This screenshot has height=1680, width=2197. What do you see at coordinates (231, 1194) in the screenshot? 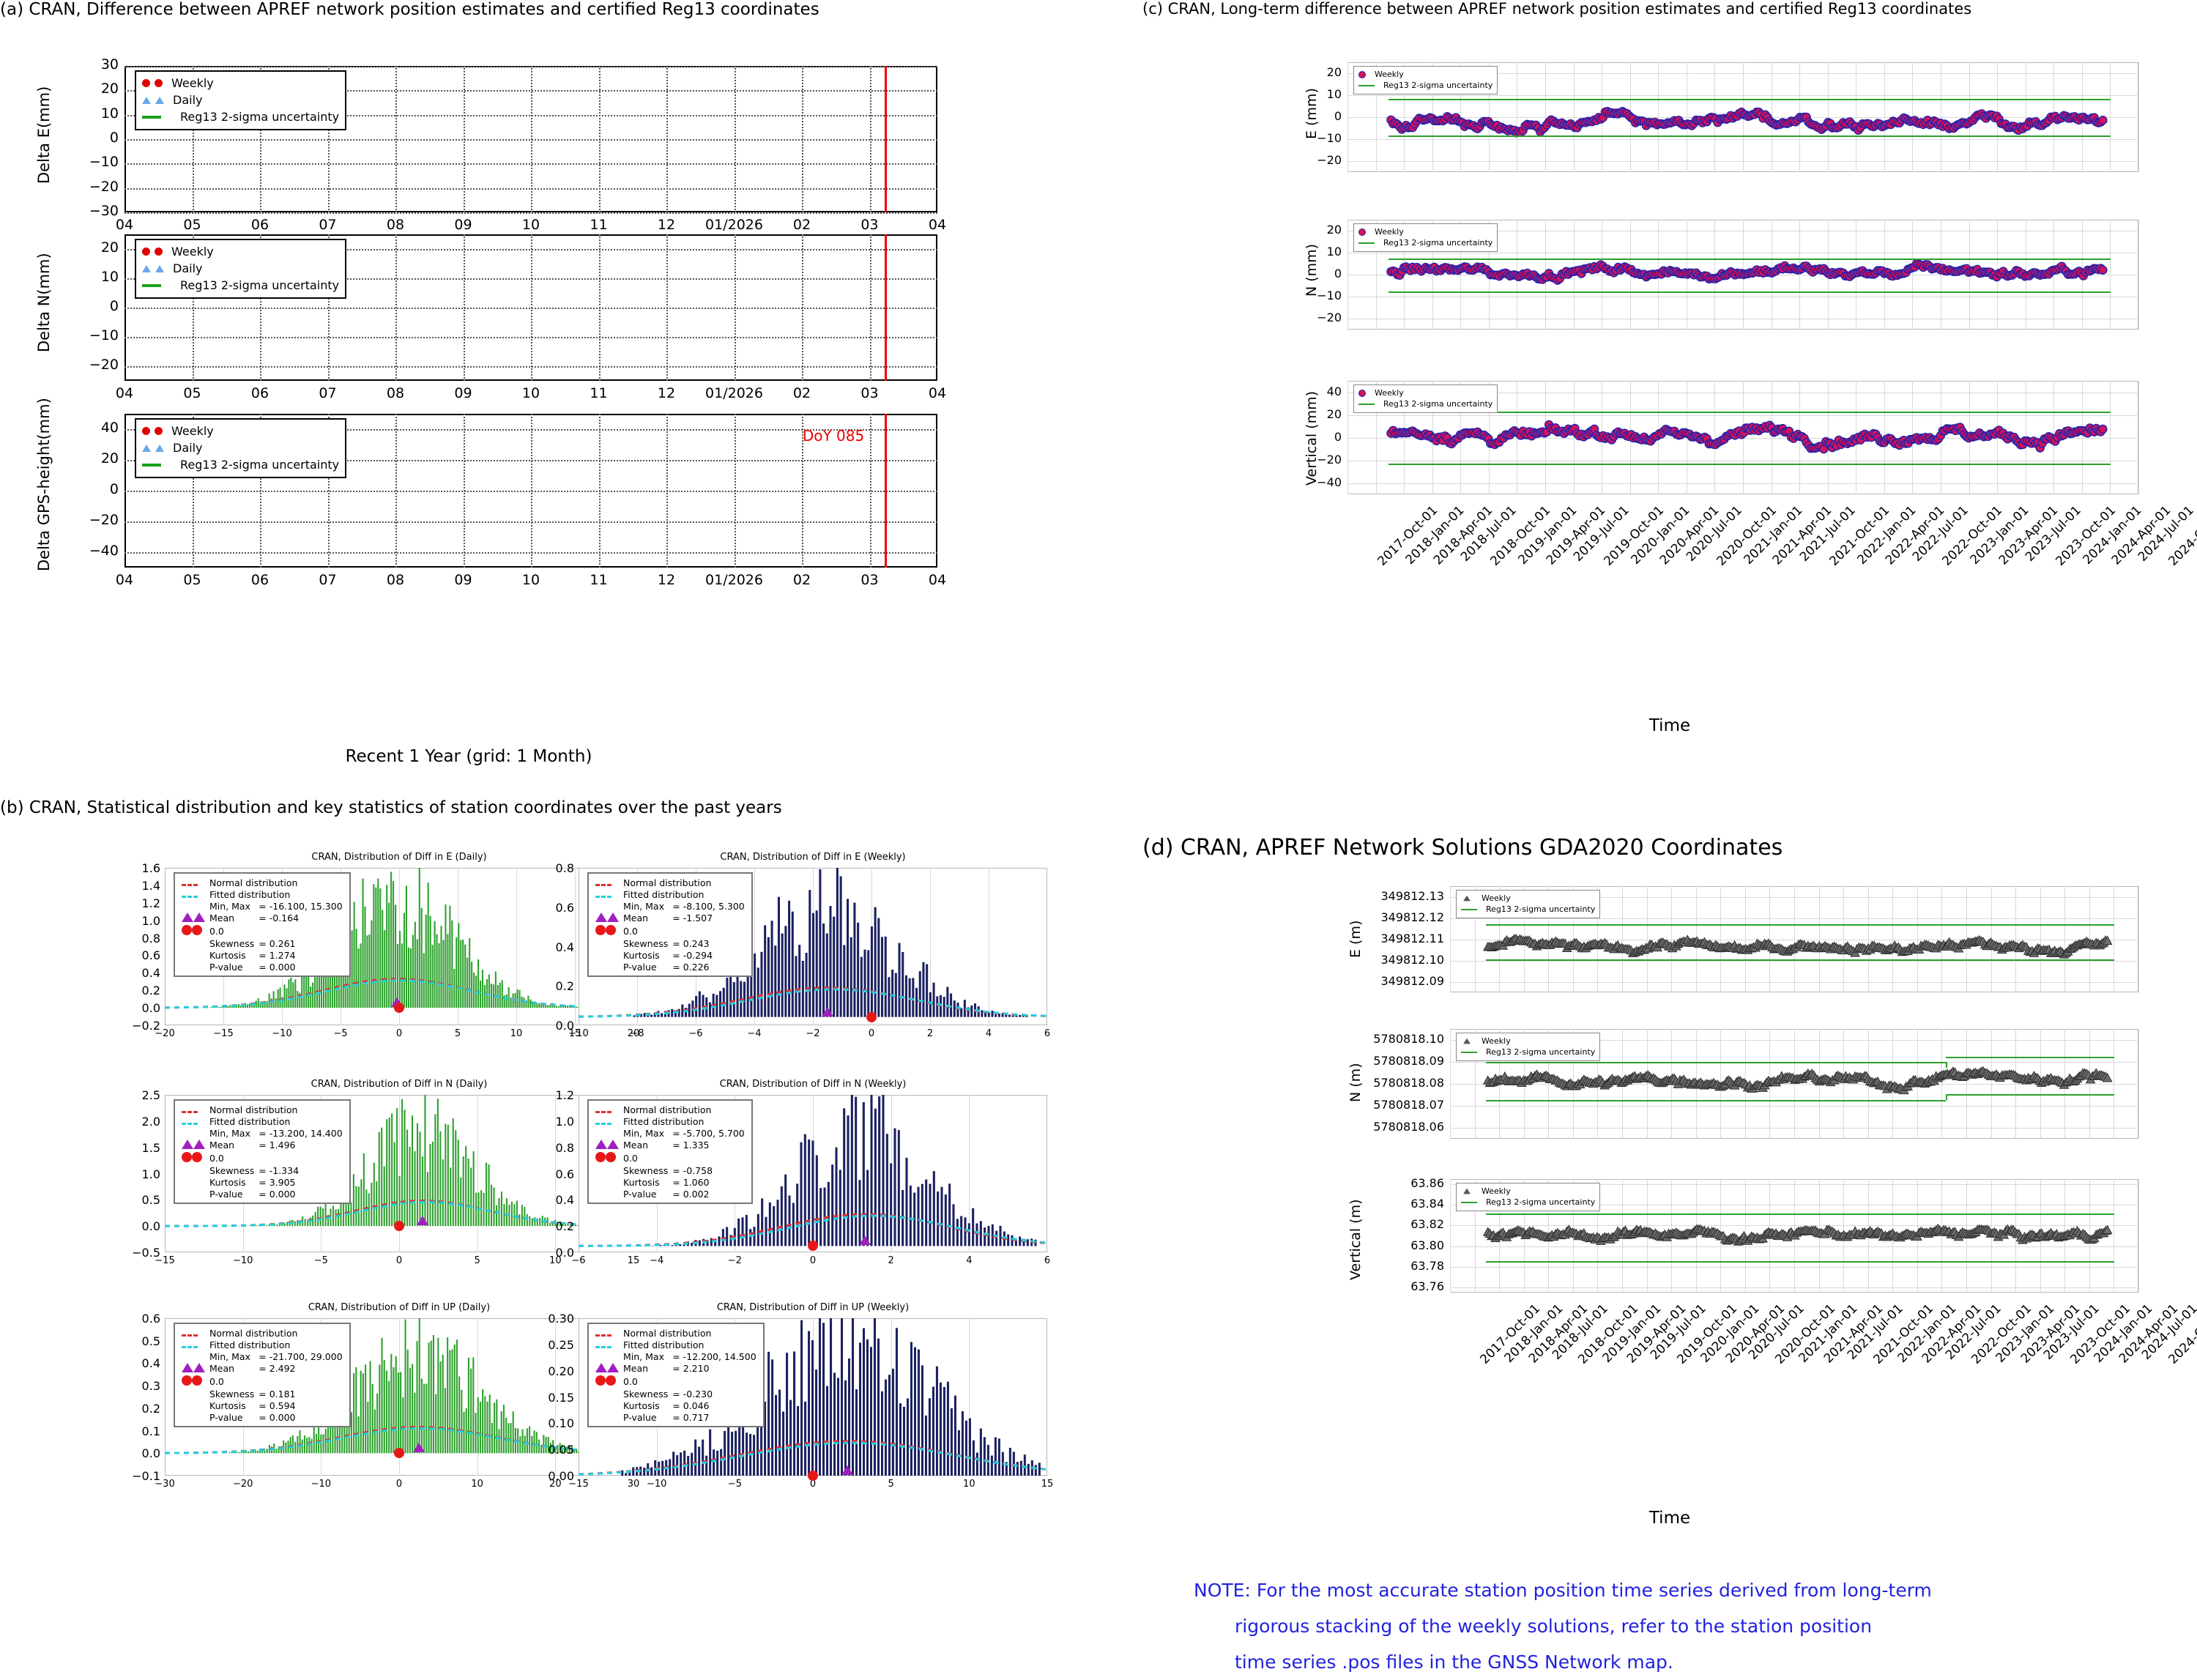
I see `stat-label: P-value` at bounding box center [231, 1194].